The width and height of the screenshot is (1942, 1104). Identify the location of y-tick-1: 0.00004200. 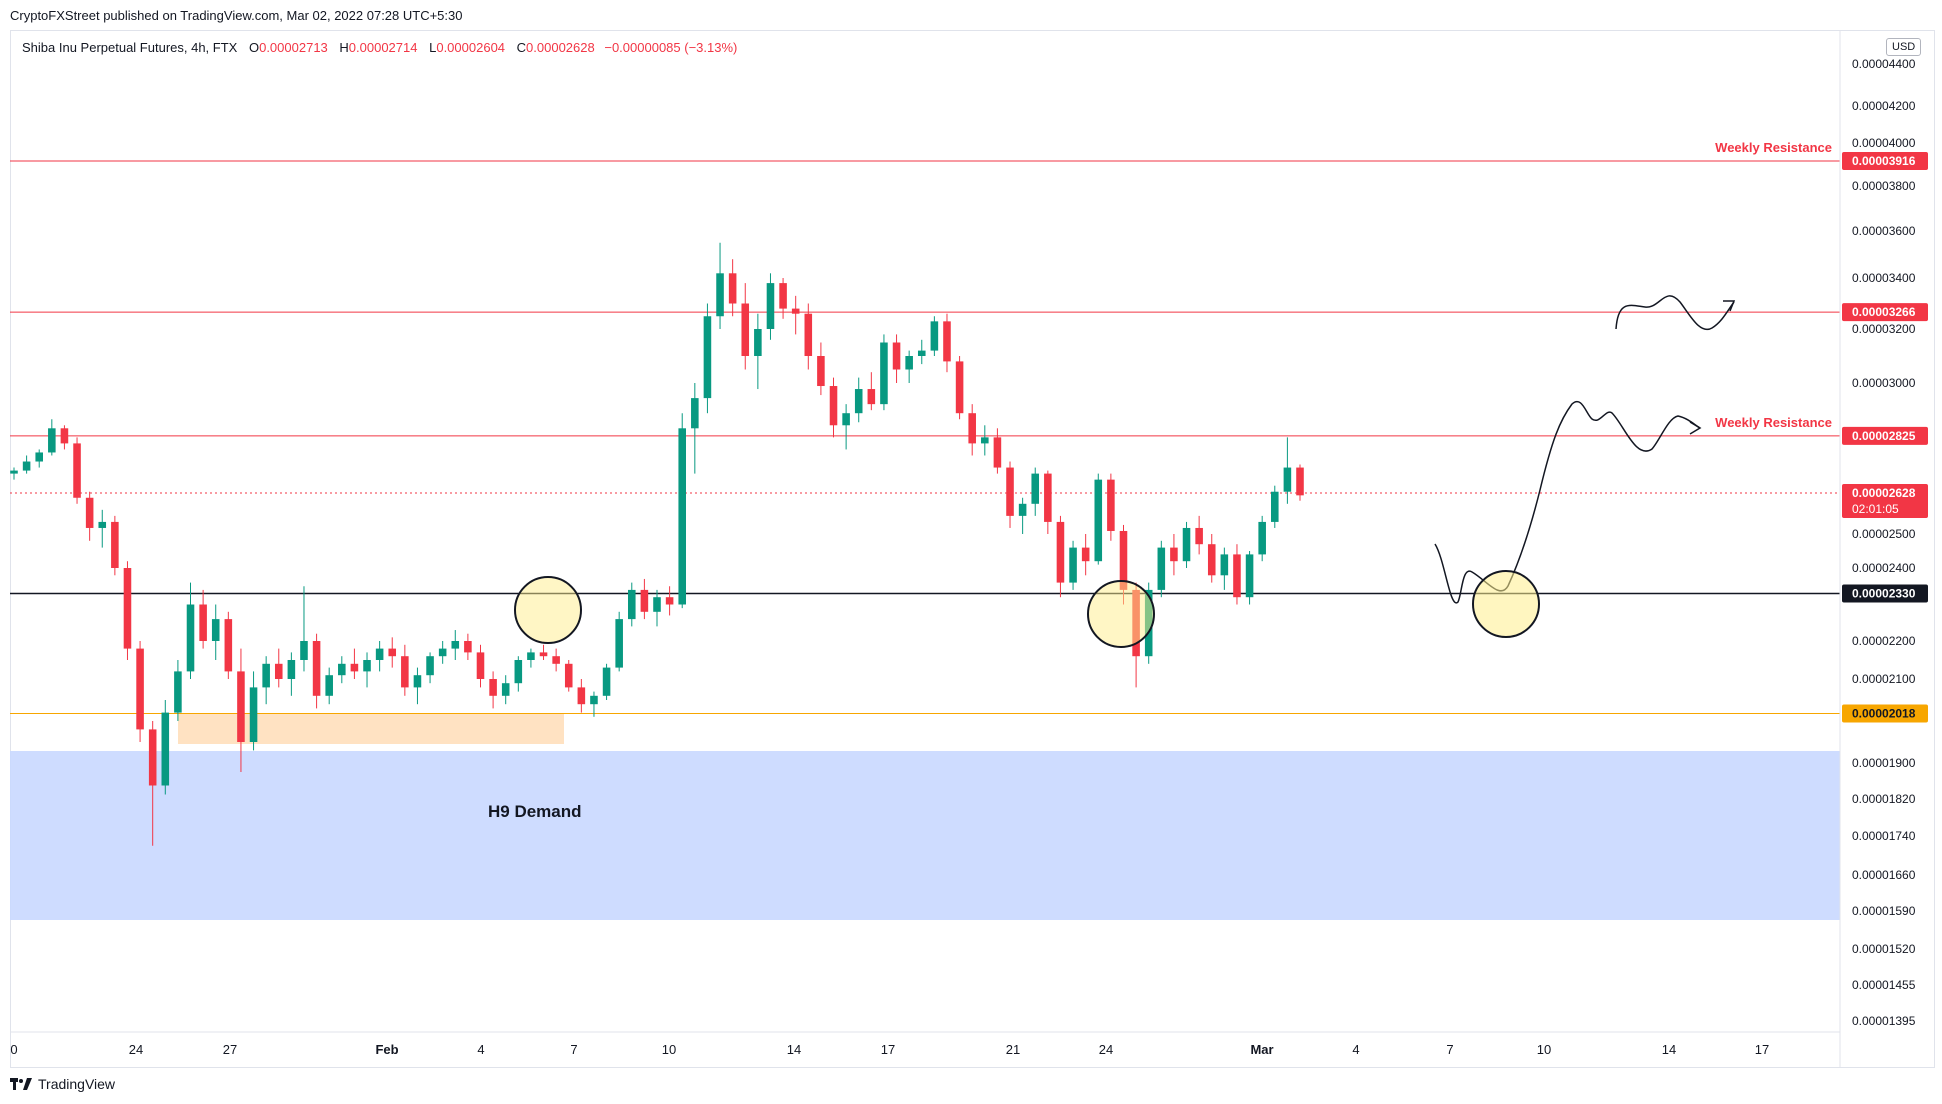
(1884, 106).